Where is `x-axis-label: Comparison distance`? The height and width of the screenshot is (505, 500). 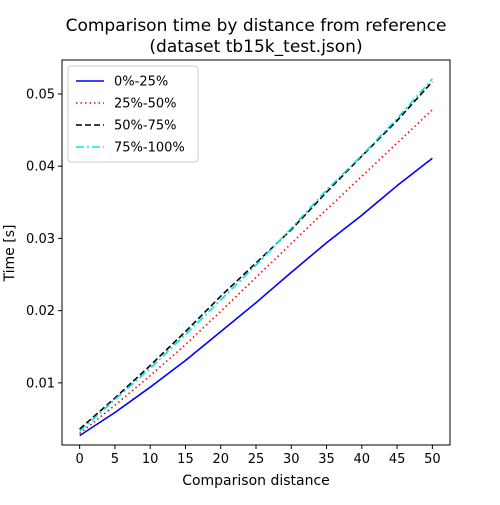
x-axis-label: Comparison distance is located at coordinates (256, 481).